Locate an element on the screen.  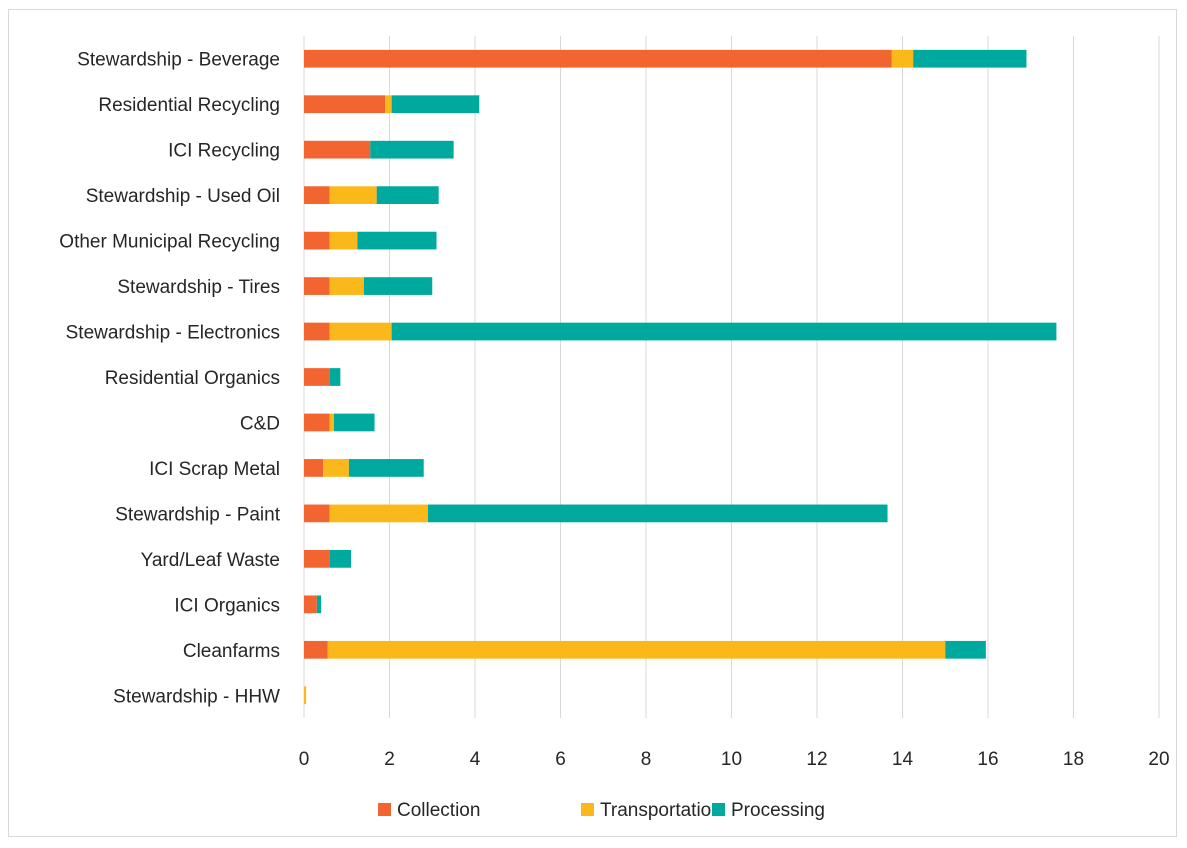
x-tick-label-9: 18 is located at coordinates (1073, 759).